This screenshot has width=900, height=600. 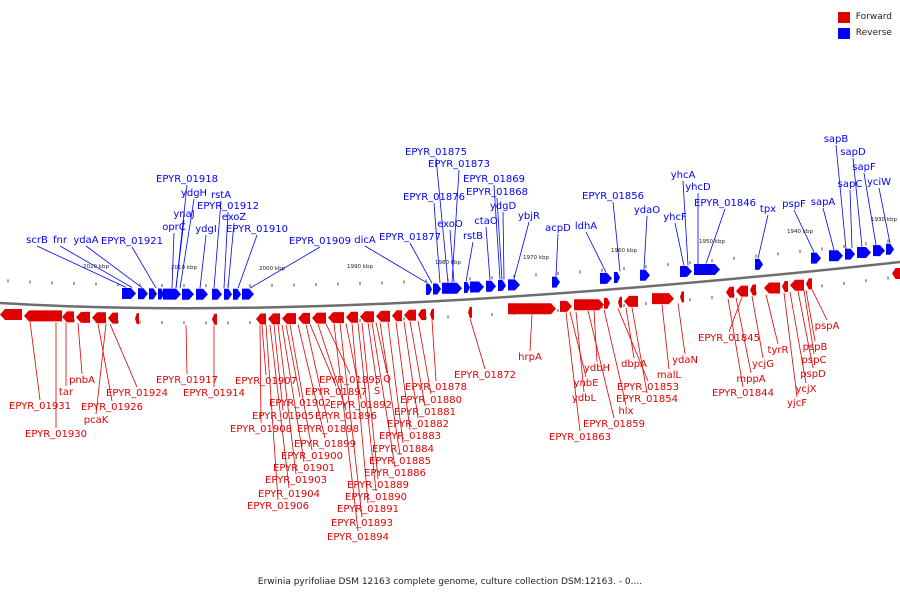 What do you see at coordinates (586, 226) in the screenshot?
I see `reverse-gene-label: ldhA` at bounding box center [586, 226].